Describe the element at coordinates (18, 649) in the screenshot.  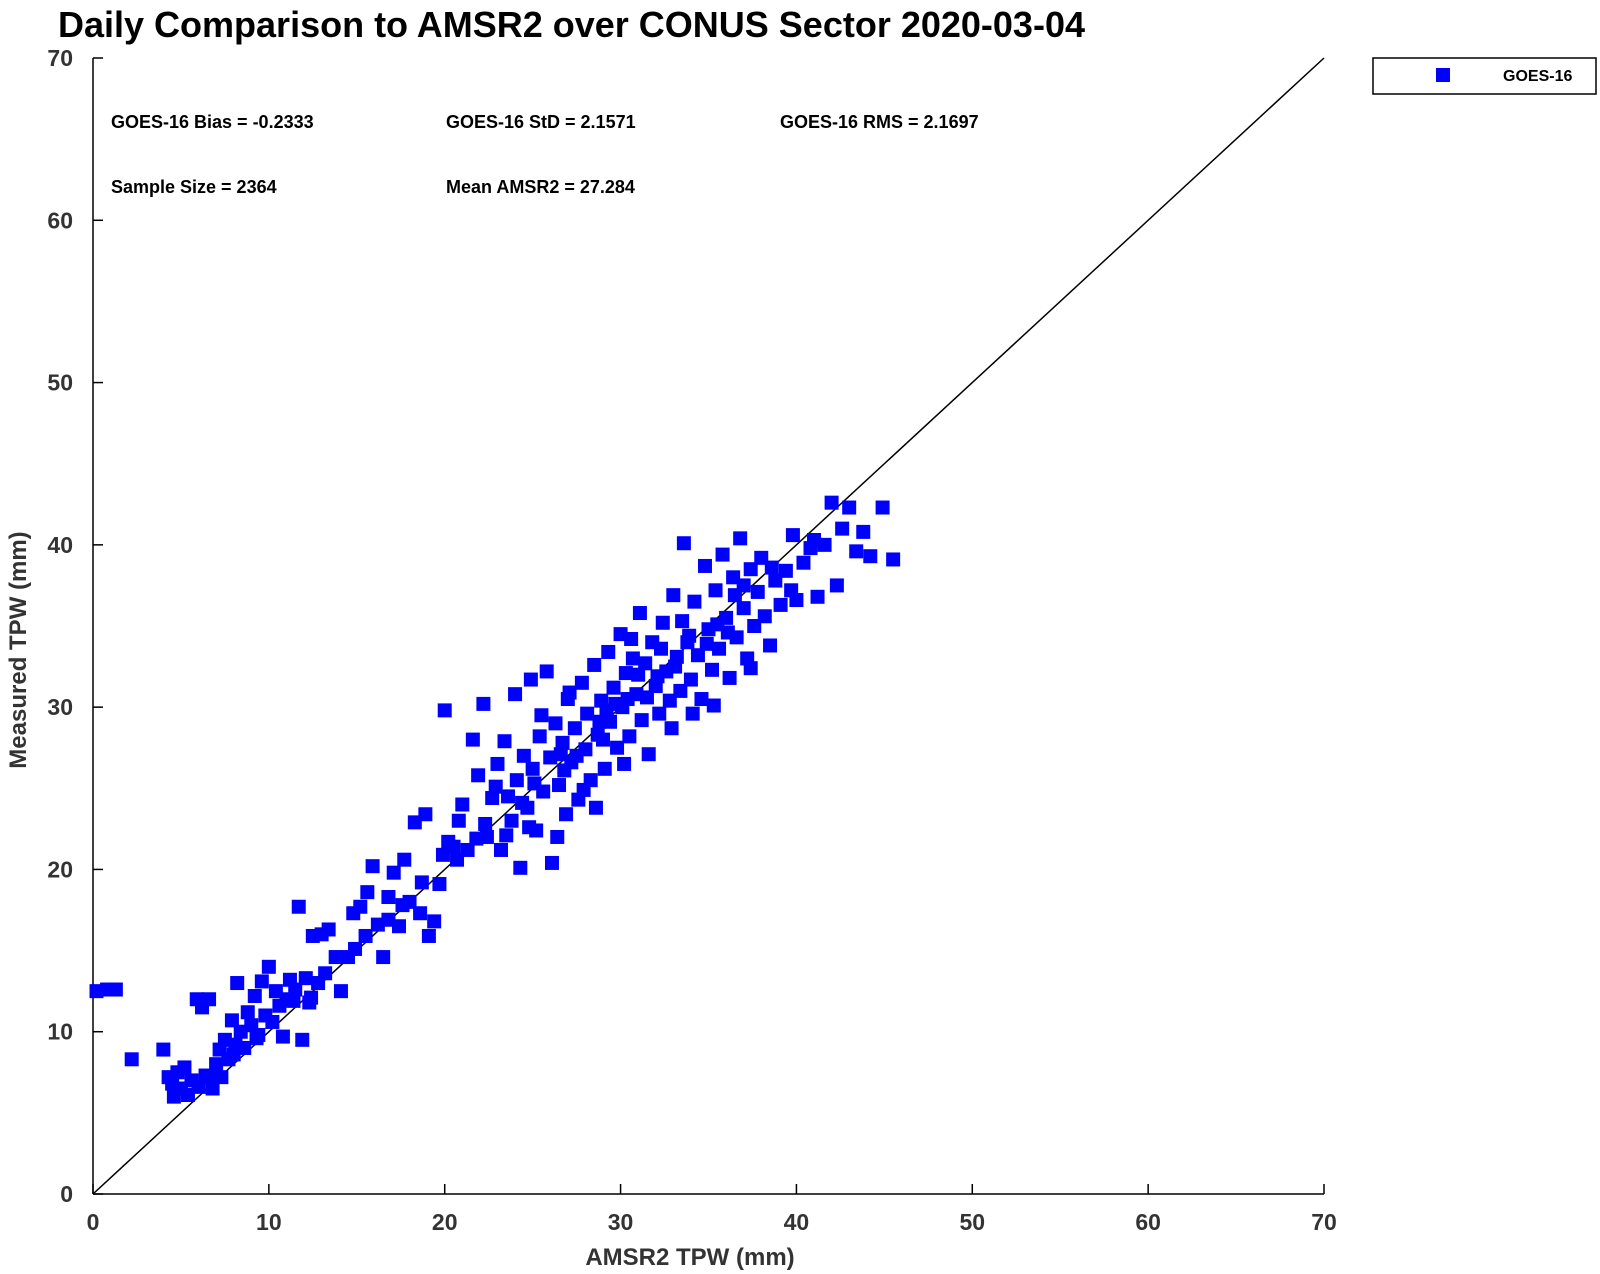
I see `y-axis-label: Measured TPW (mm)` at that location.